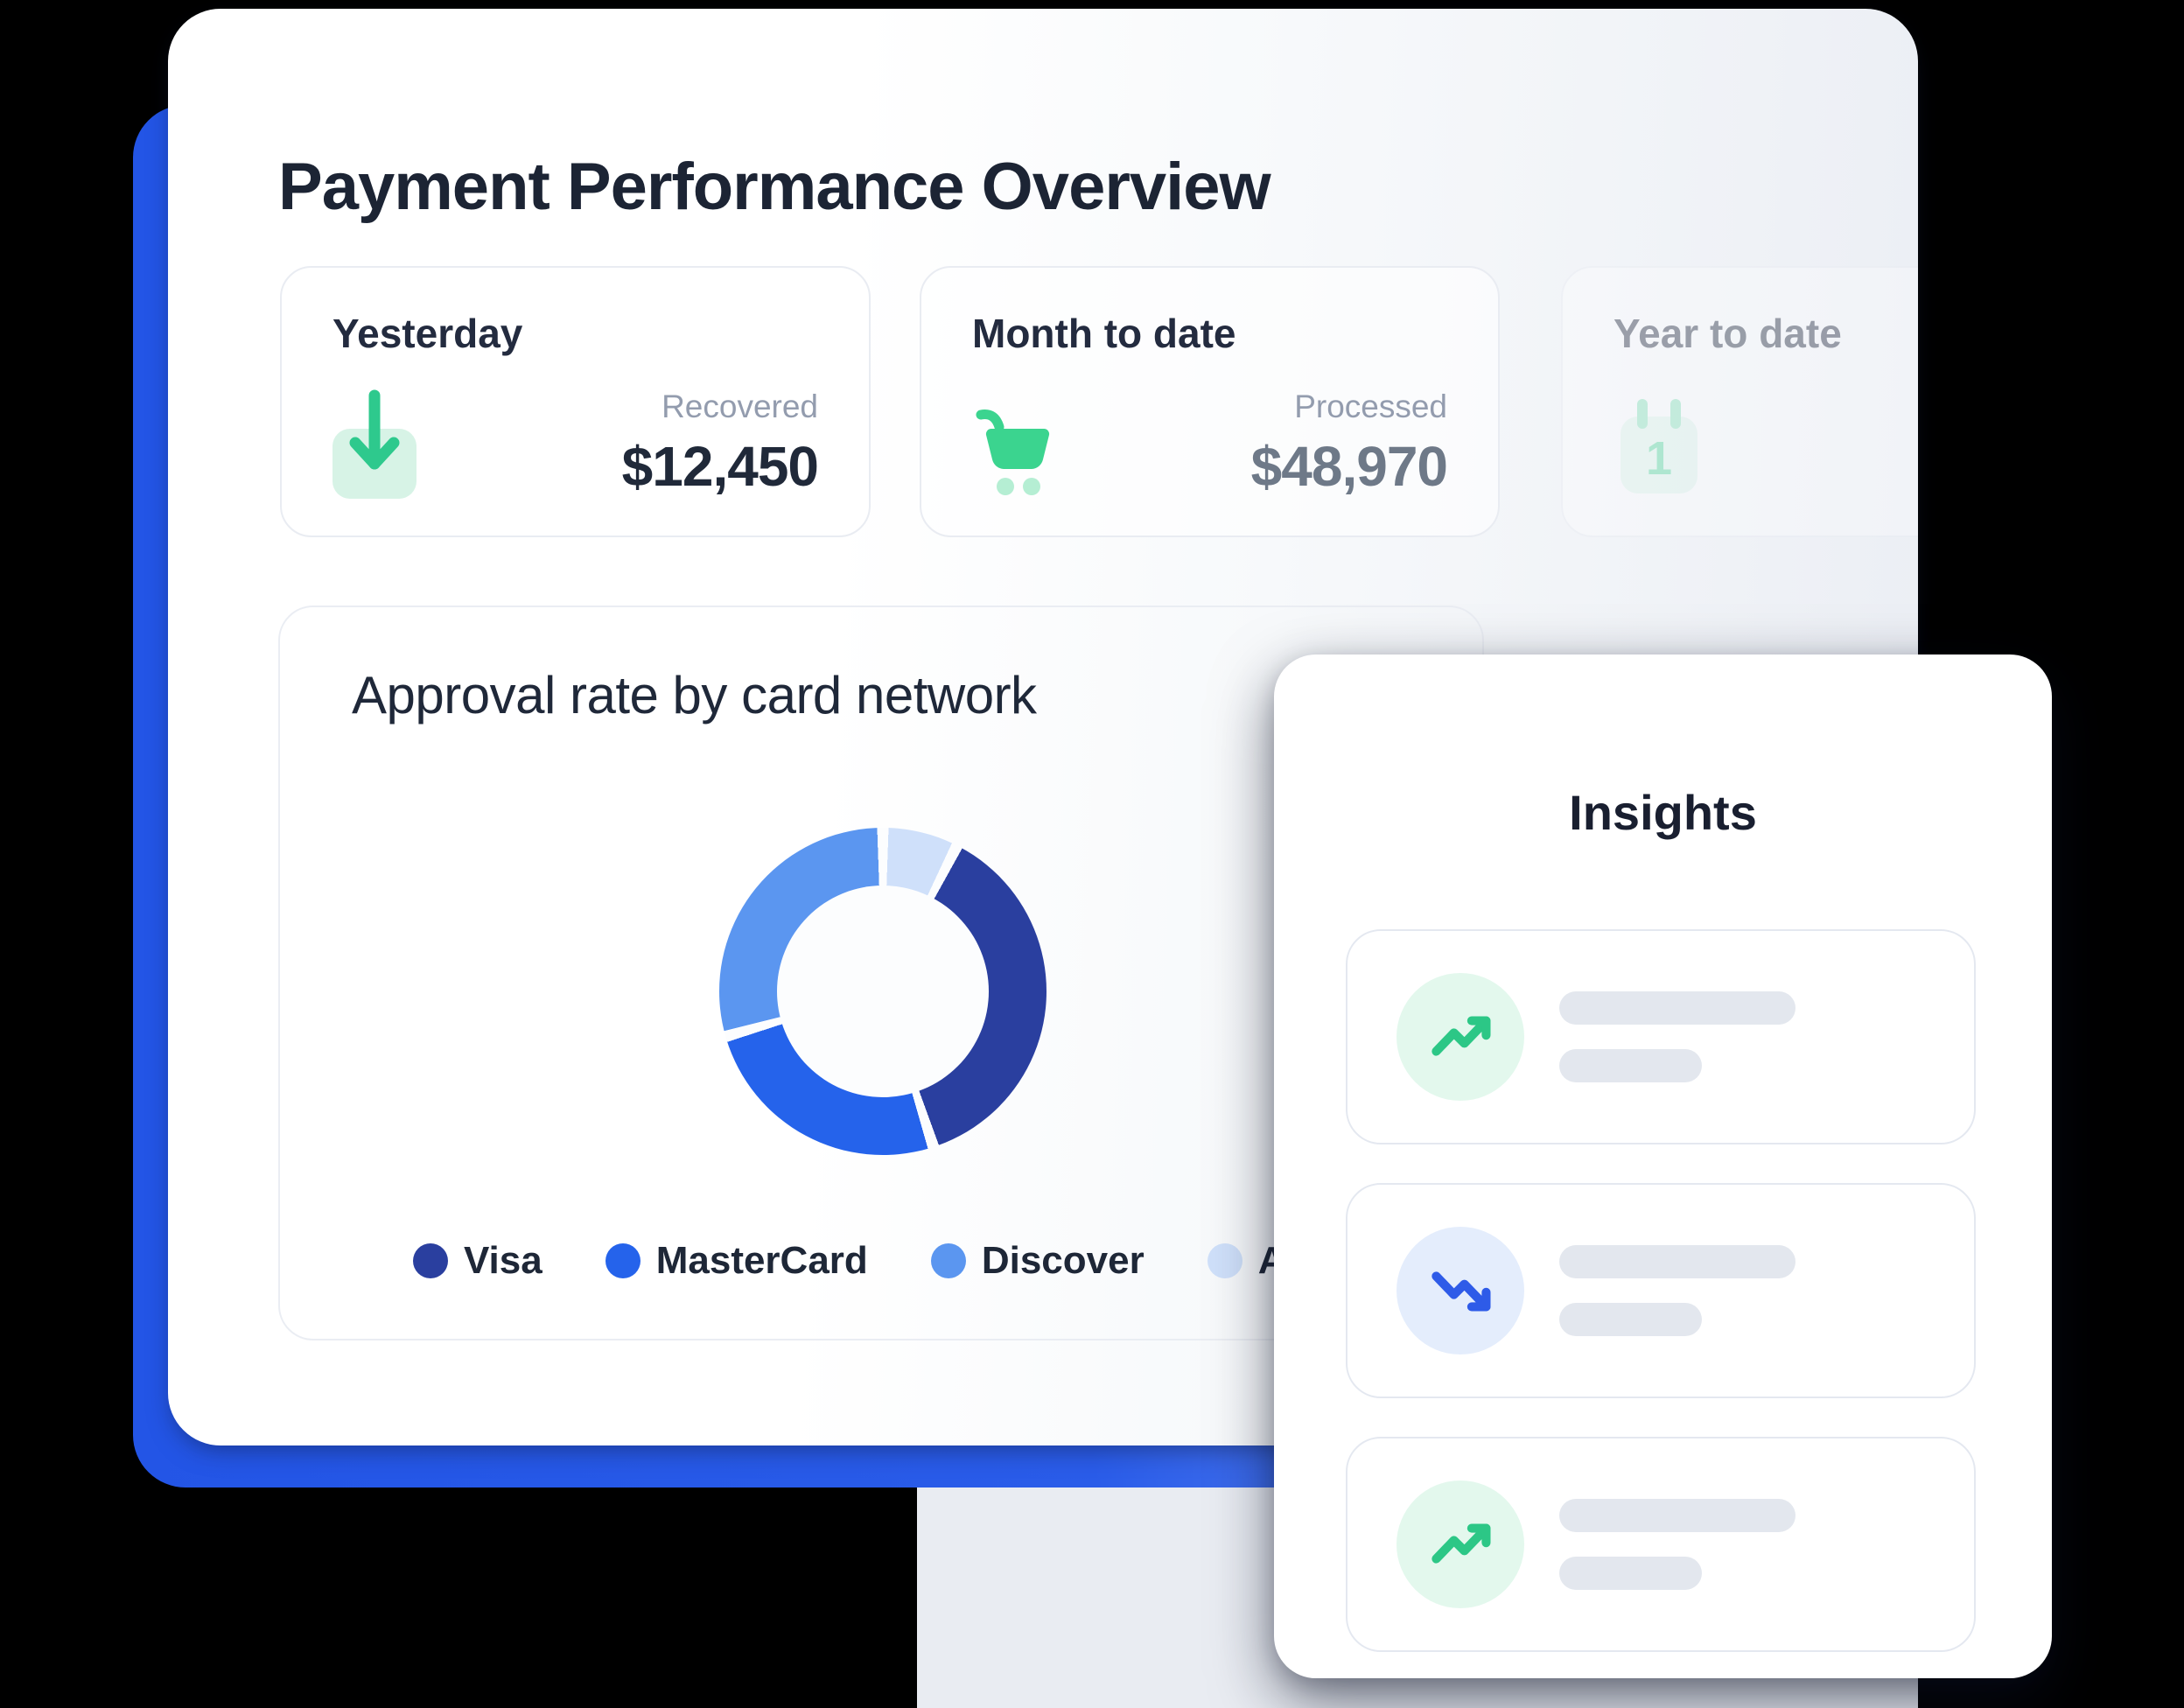 The image size is (2184, 1708). What do you see at coordinates (1104, 333) in the screenshot?
I see `stat-card-label: Month to date` at bounding box center [1104, 333].